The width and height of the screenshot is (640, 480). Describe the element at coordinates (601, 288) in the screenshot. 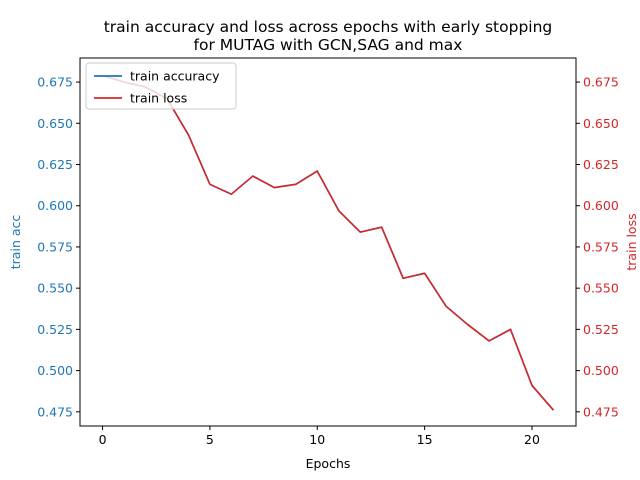

I see `right-y-tick-label: 0.550` at that location.